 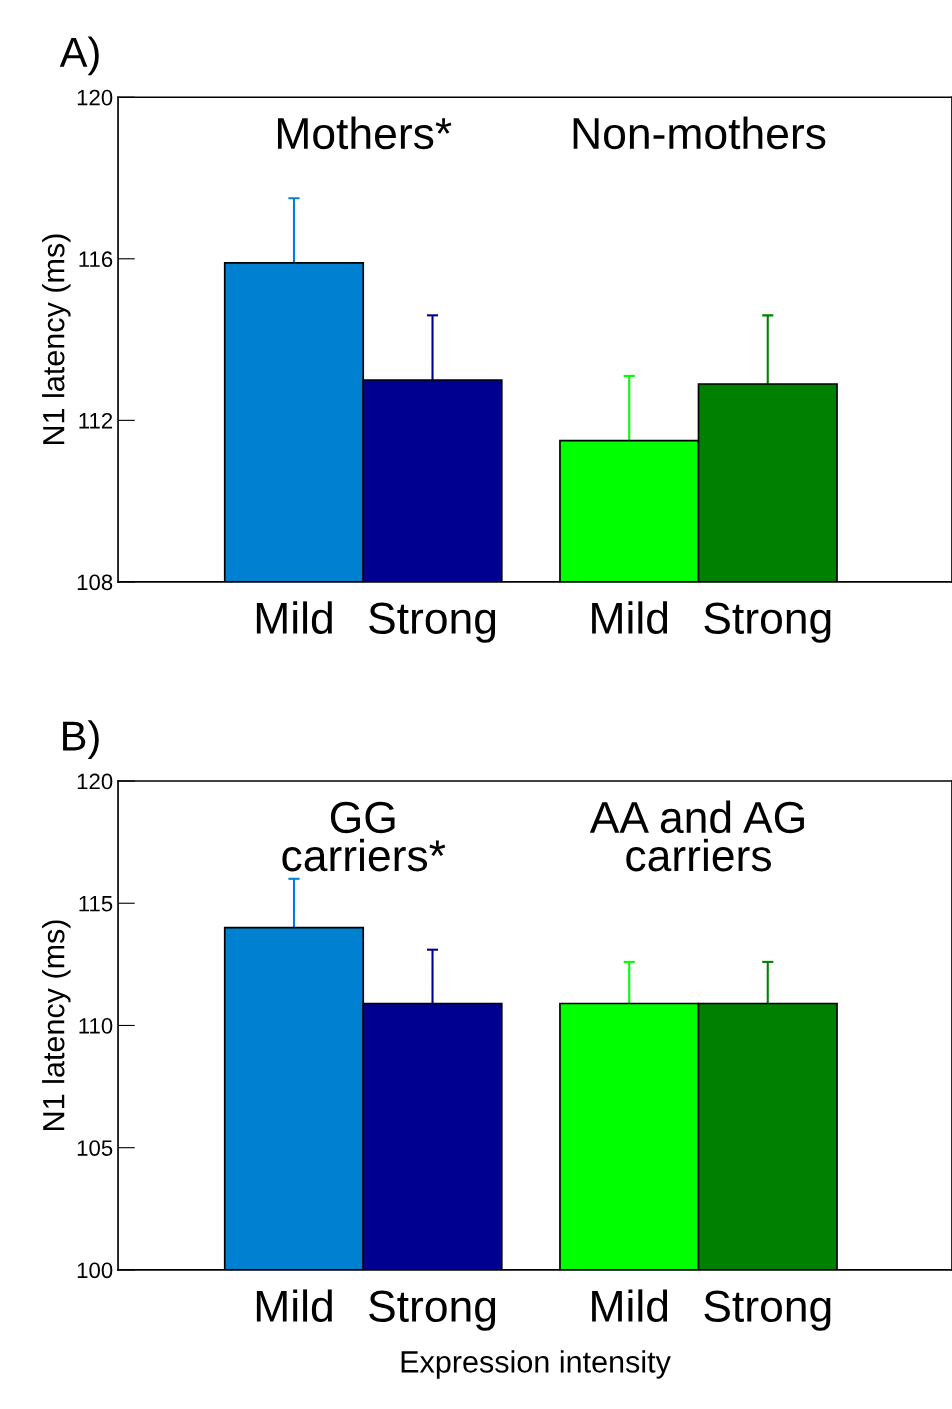 What do you see at coordinates (96, 904) in the screenshot?
I see `y-tick-label: 115` at bounding box center [96, 904].